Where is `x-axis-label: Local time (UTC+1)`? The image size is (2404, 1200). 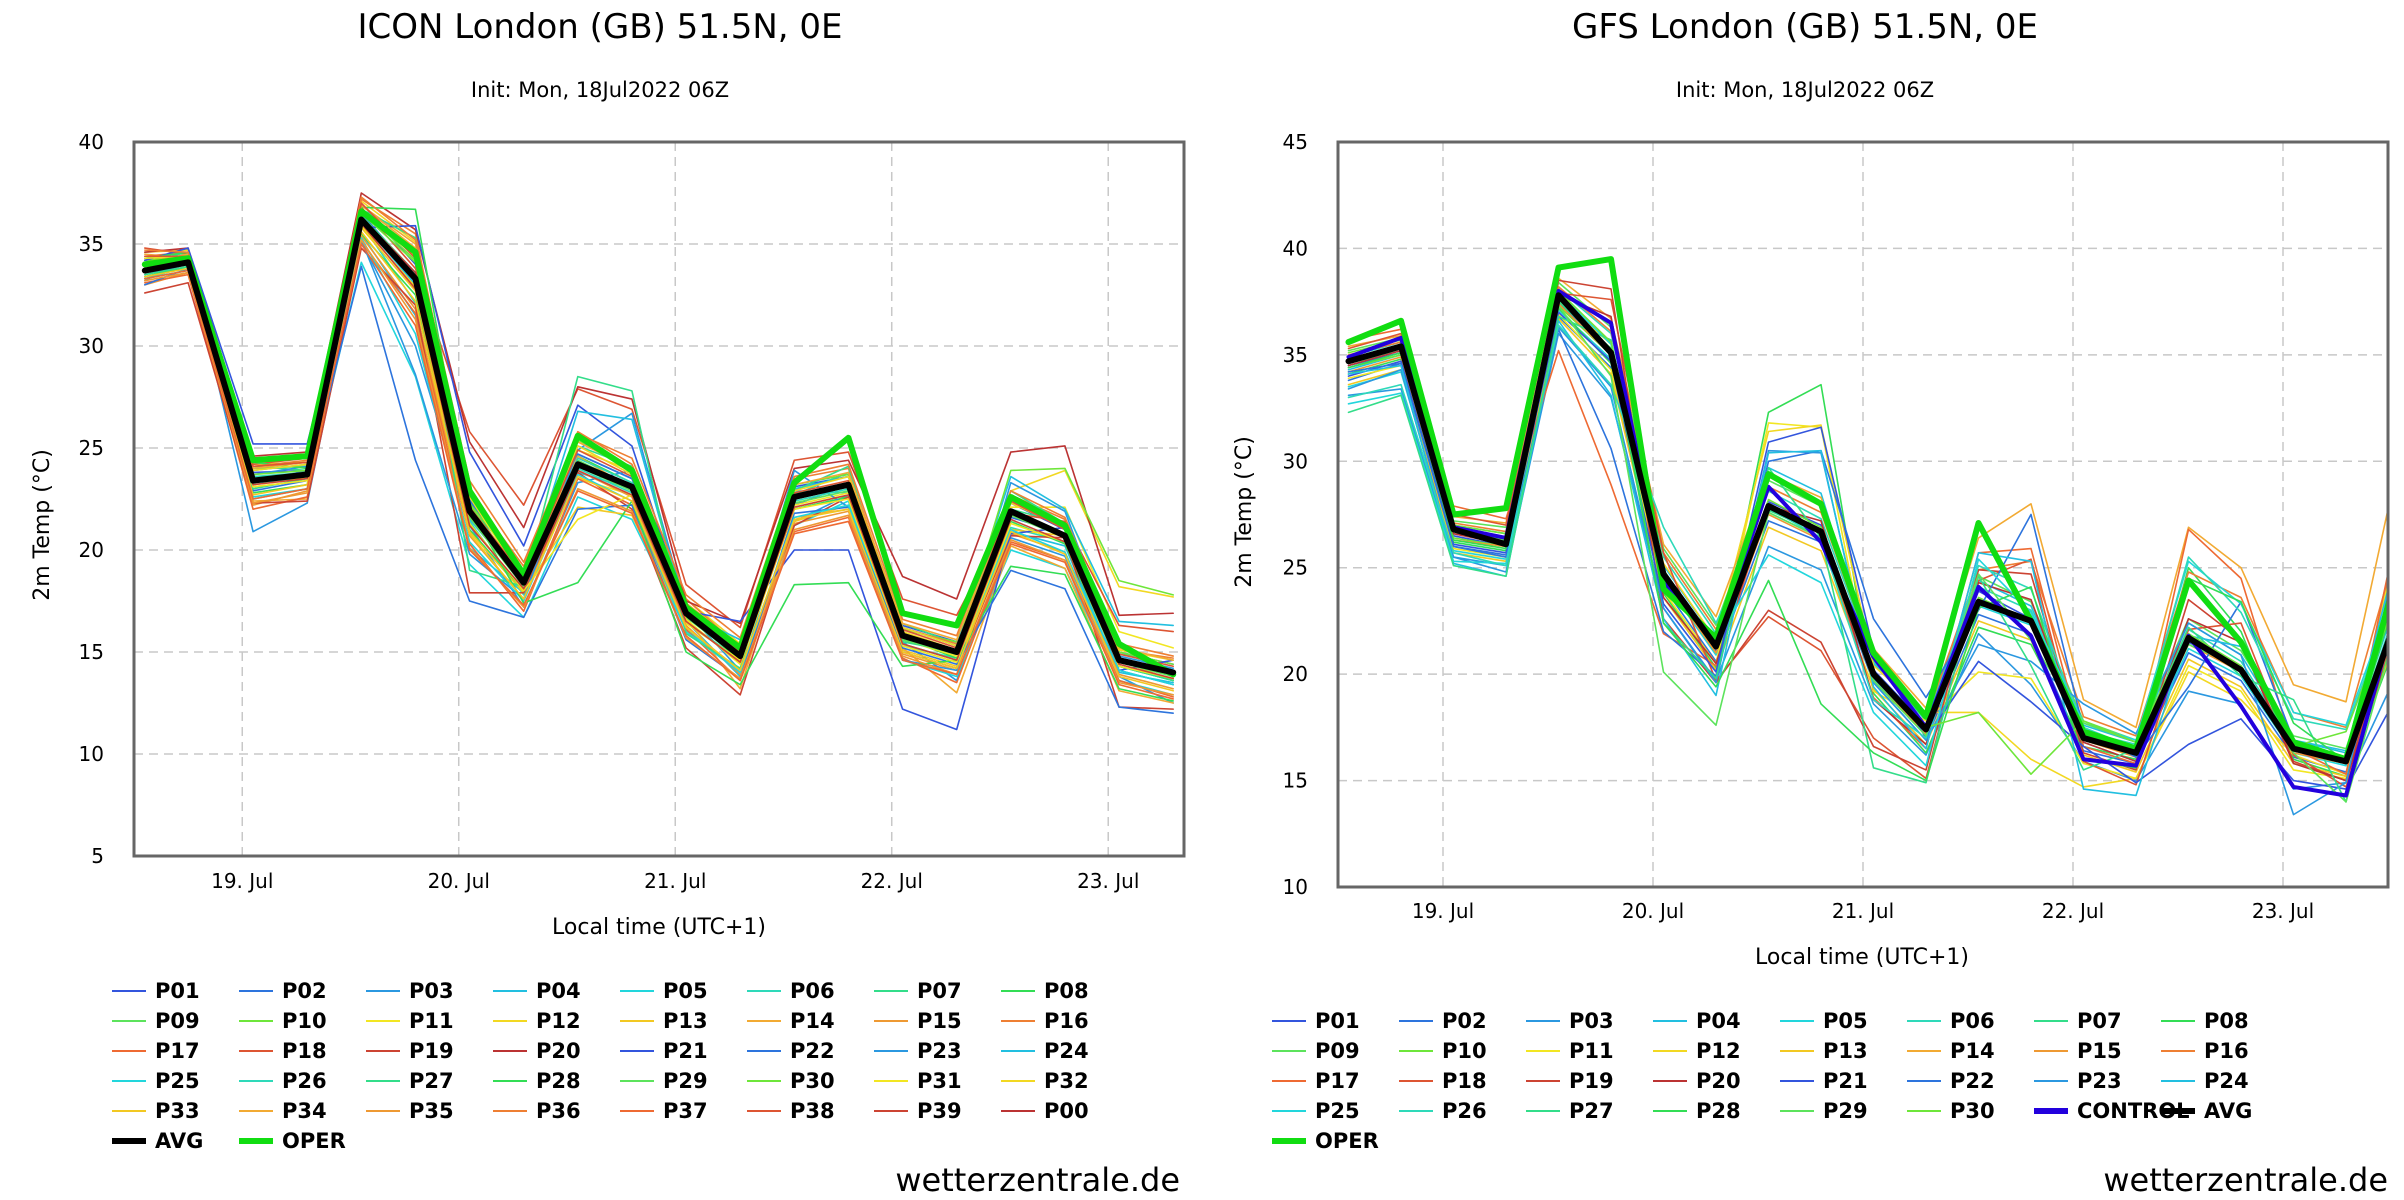 x-axis-label: Local time (UTC+1) is located at coordinates (659, 927).